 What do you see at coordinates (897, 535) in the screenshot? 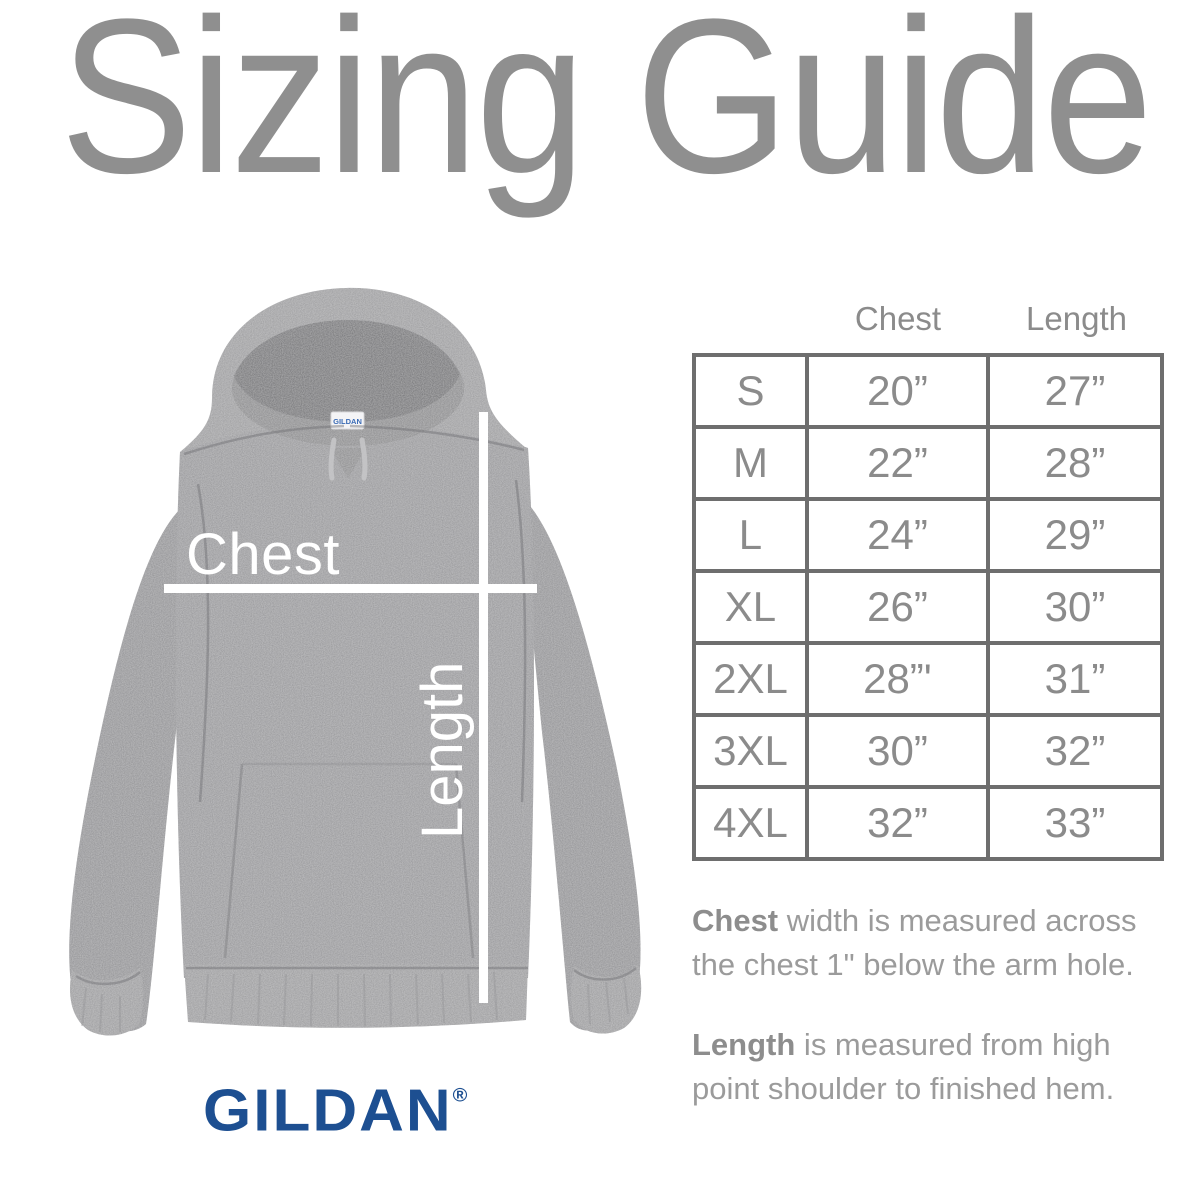
I see `chest-cell: 24”` at bounding box center [897, 535].